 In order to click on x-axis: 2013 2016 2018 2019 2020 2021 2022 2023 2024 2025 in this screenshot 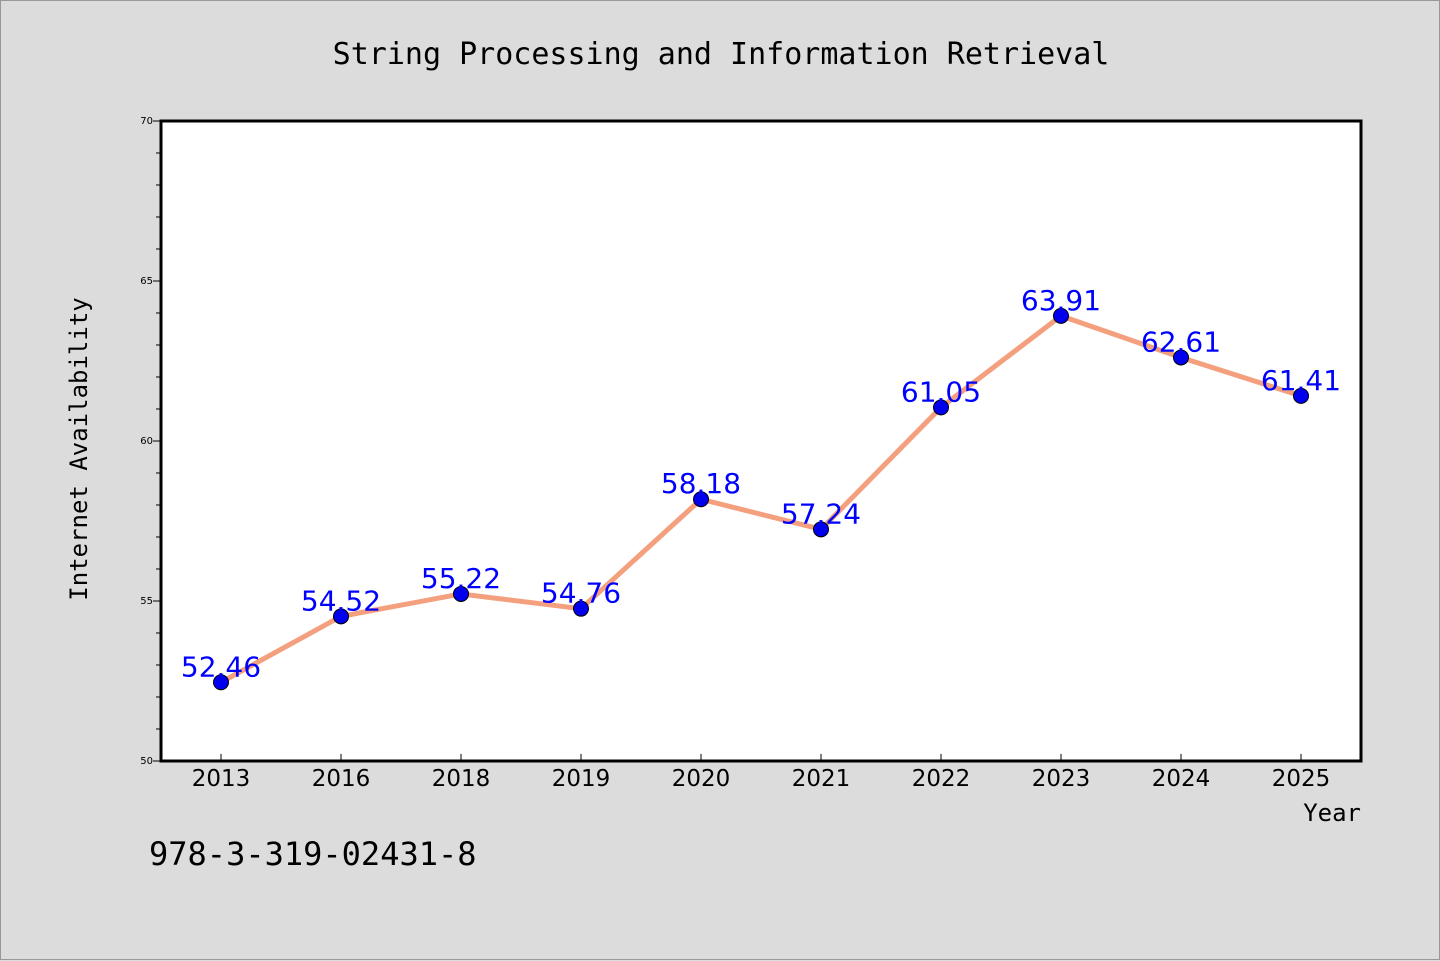, I will do `click(761, 773)`.